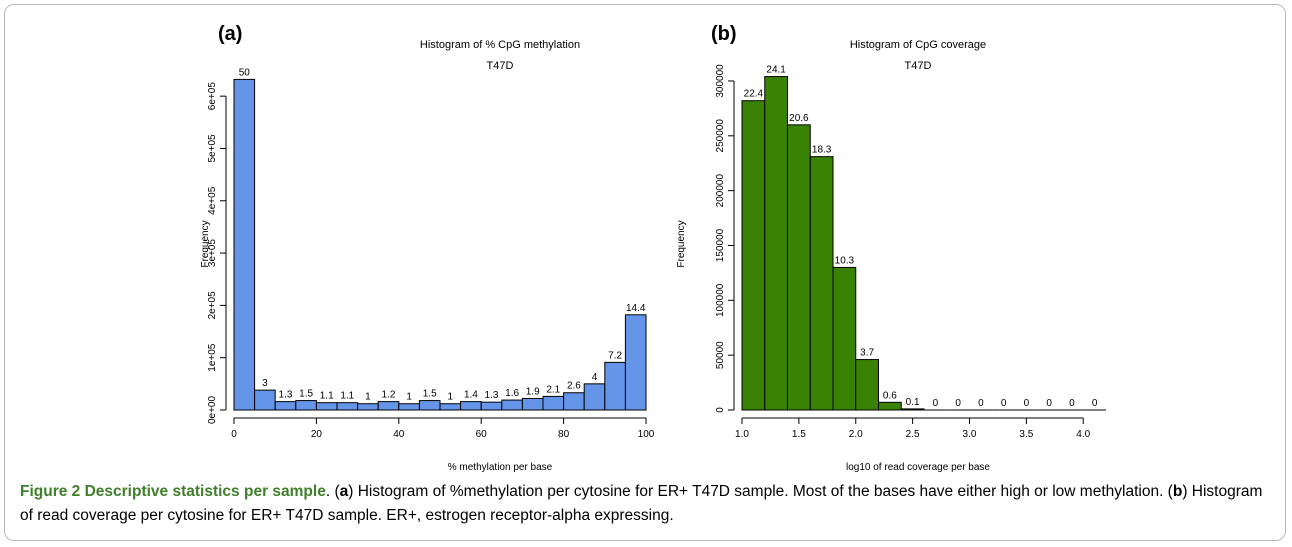 The image size is (1292, 547). What do you see at coordinates (564, 434) in the screenshot?
I see `a-x-tick-label-4: 80` at bounding box center [564, 434].